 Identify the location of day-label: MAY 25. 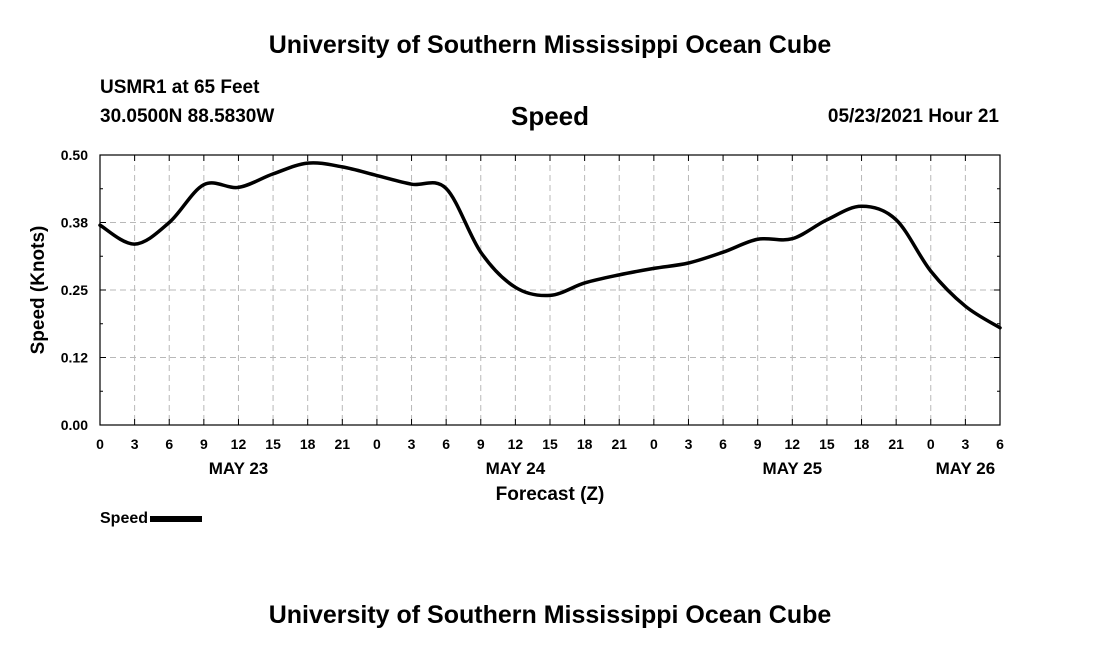
(793, 468).